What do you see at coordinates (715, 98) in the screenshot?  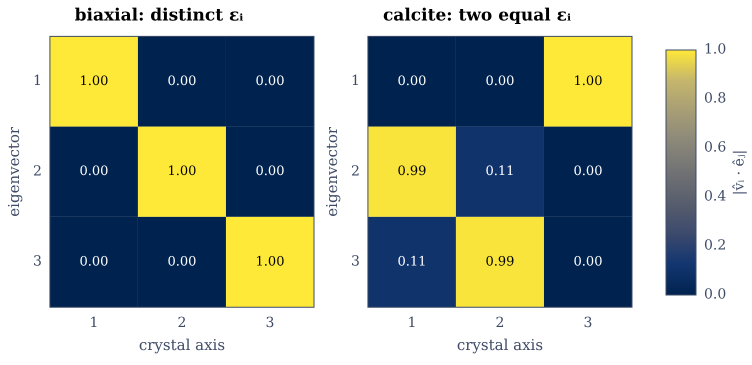 I see `color-bar-label: 0.8` at bounding box center [715, 98].